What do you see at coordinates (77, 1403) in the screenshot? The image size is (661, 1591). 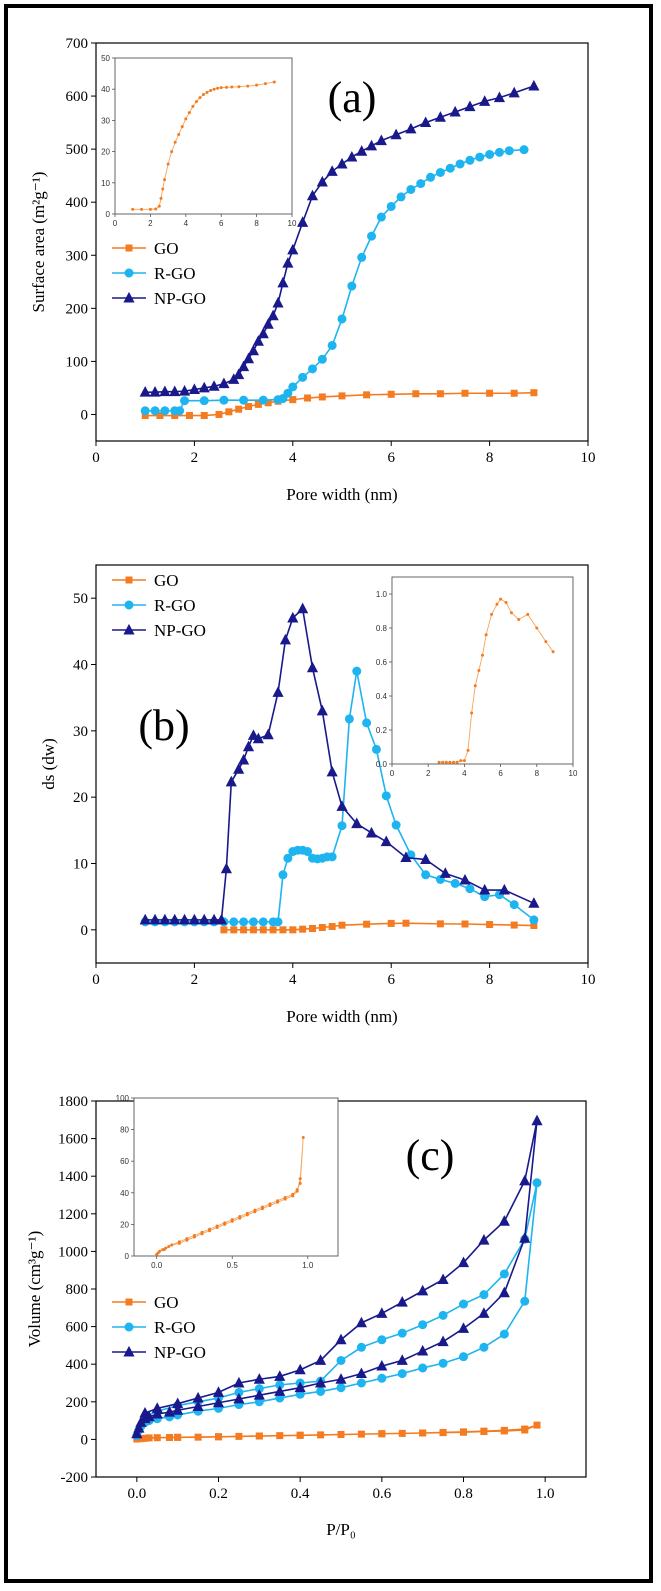 I see `y-tick-label: 200` at bounding box center [77, 1403].